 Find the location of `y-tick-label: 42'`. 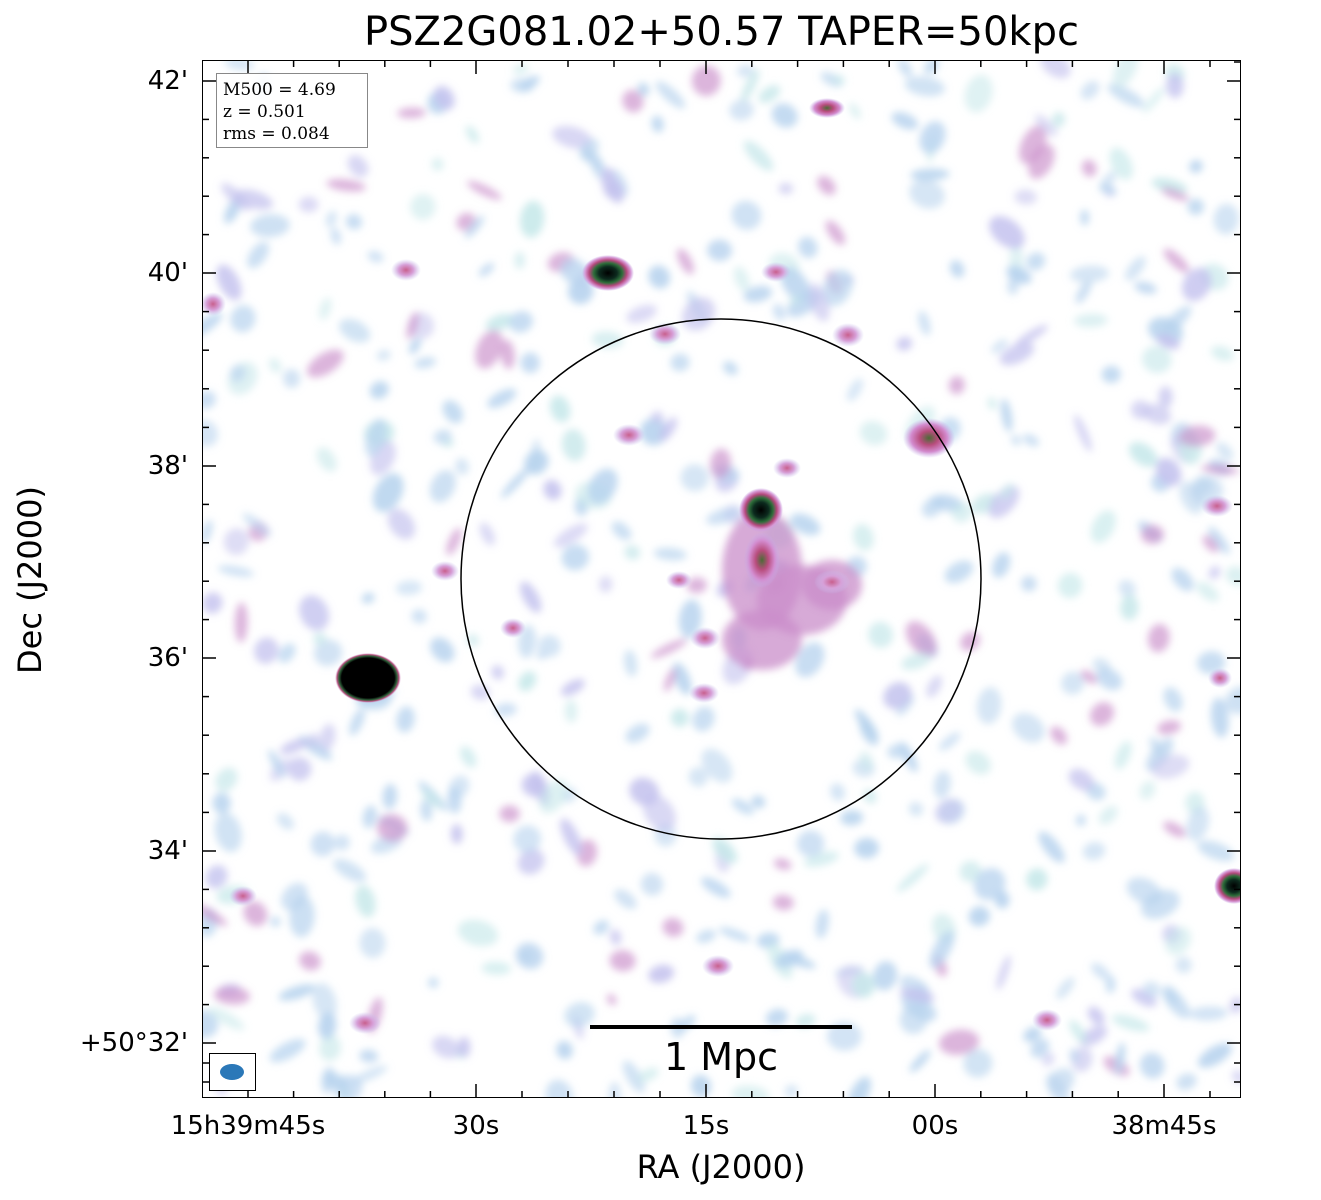

y-tick-label: 42' is located at coordinates (167, 81).